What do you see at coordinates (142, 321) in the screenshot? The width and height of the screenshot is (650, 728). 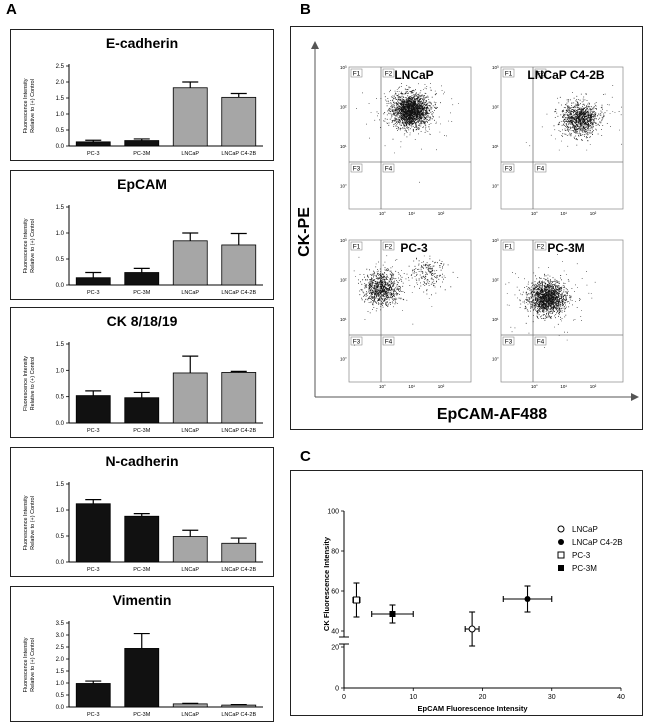 I see `chart-title: CK 8/18/19` at bounding box center [142, 321].